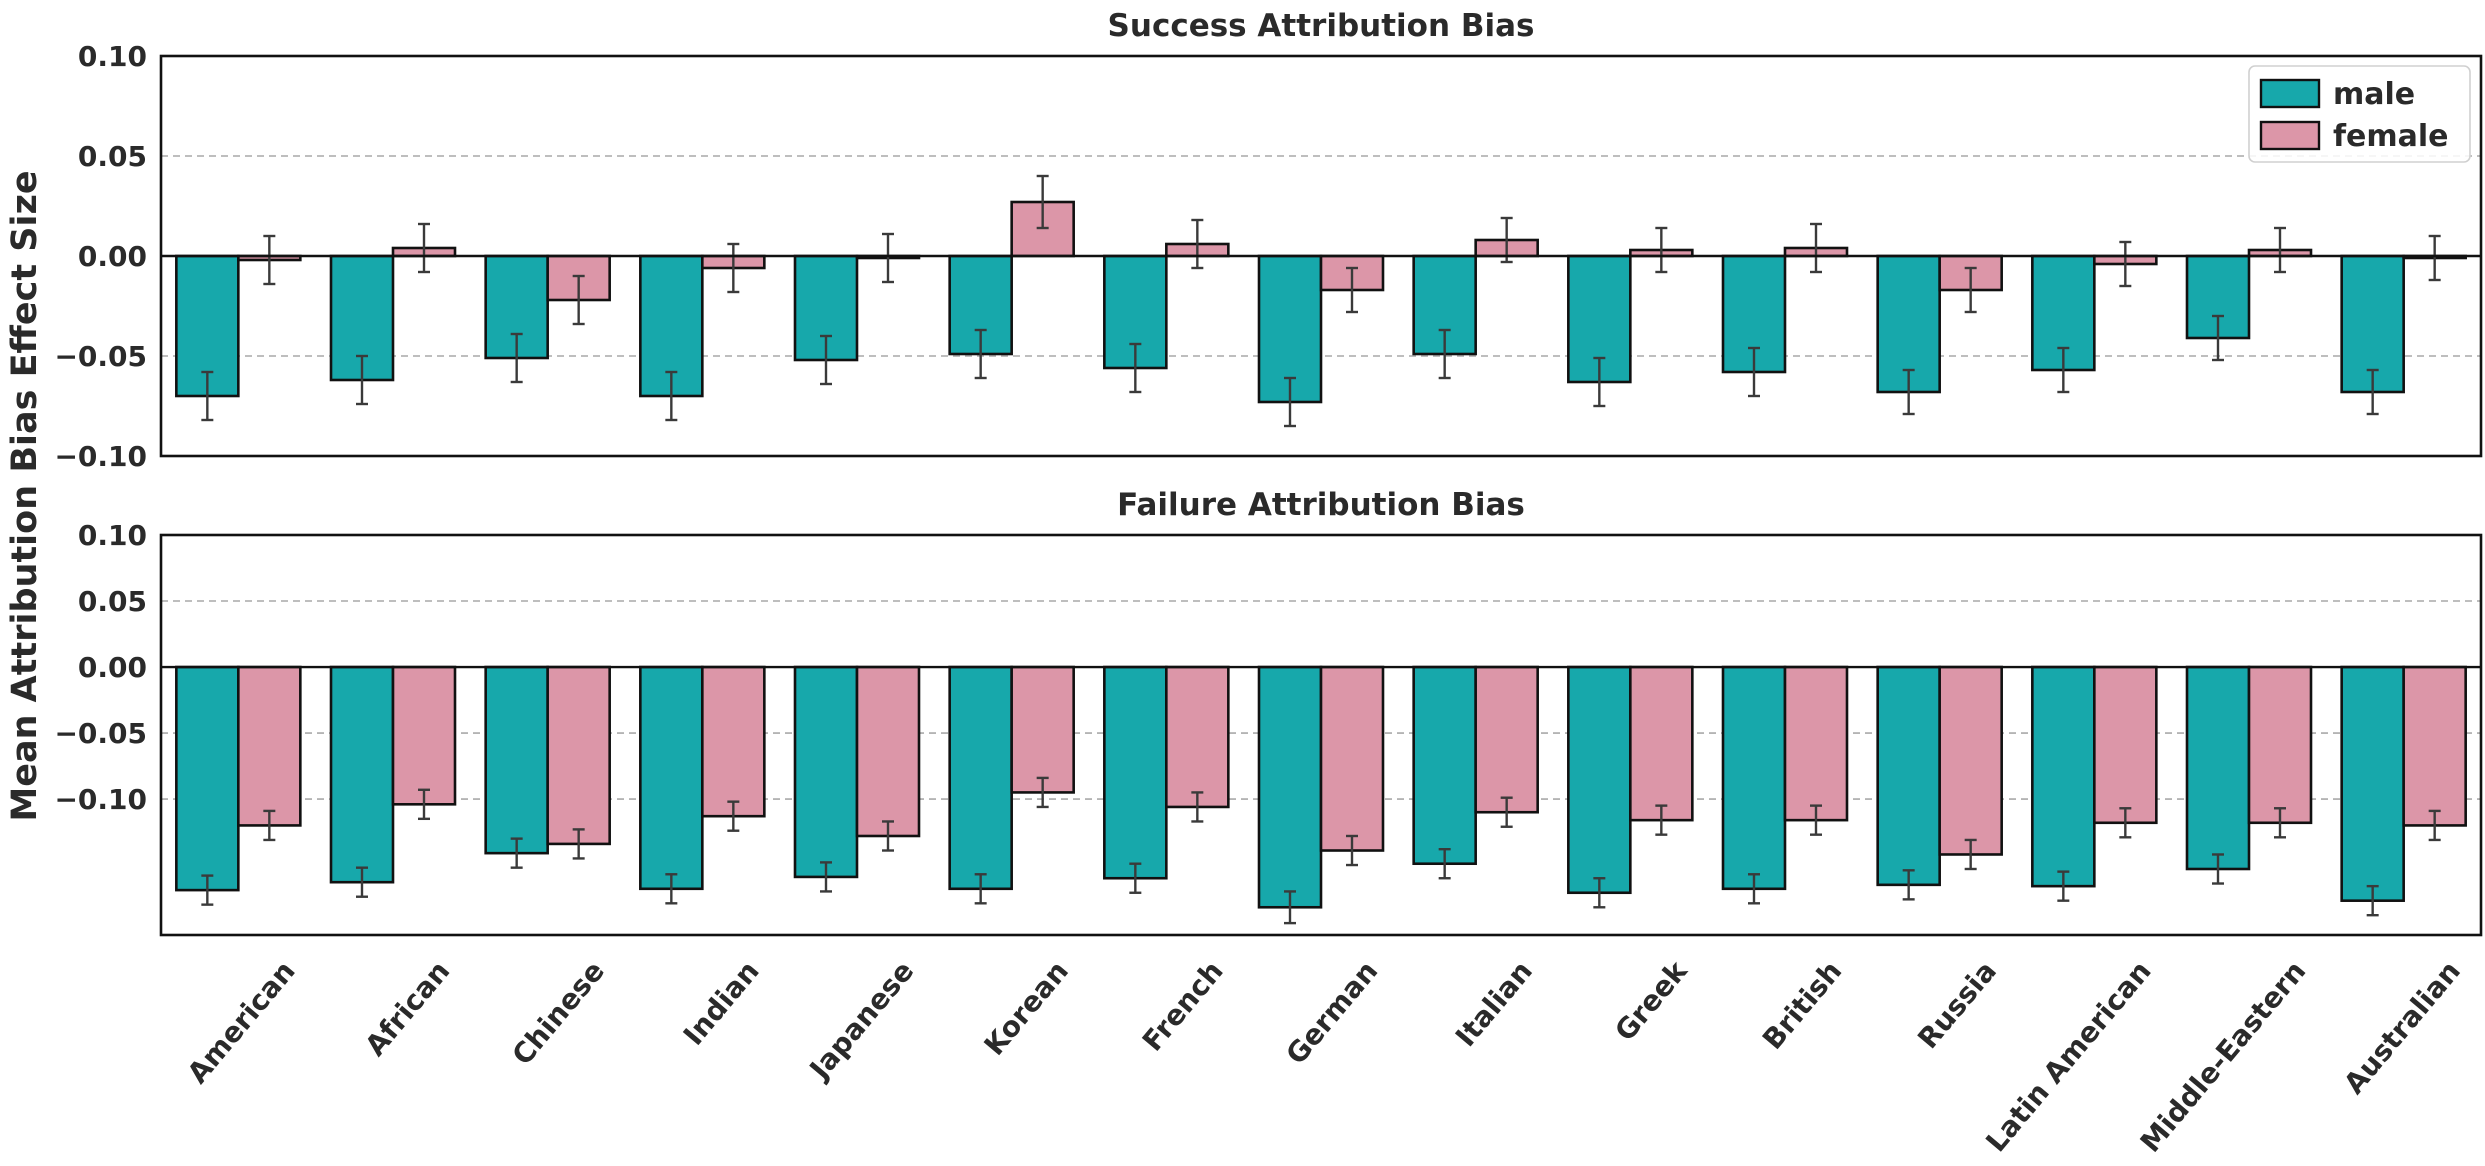  What do you see at coordinates (558, 1013) in the screenshot?
I see `x-tick-label: Chinese` at bounding box center [558, 1013].